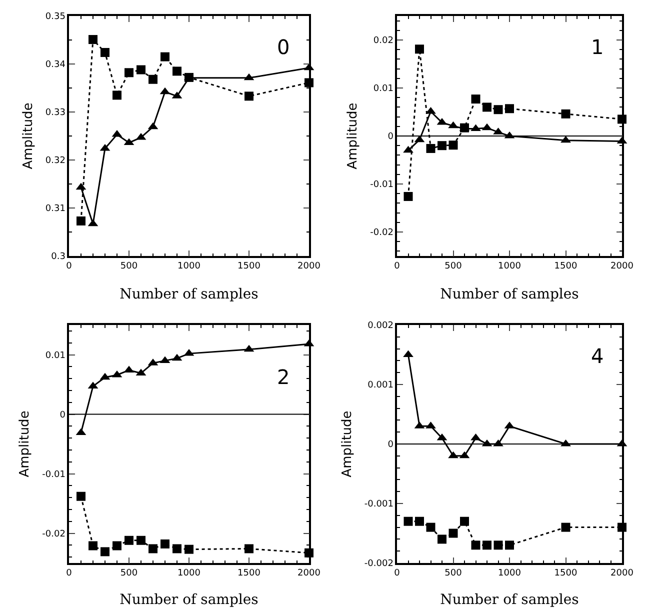 Image resolution: width=645 pixels, height=608 pixels. Describe the element at coordinates (283, 377) in the screenshot. I see `annotation: 2` at that location.